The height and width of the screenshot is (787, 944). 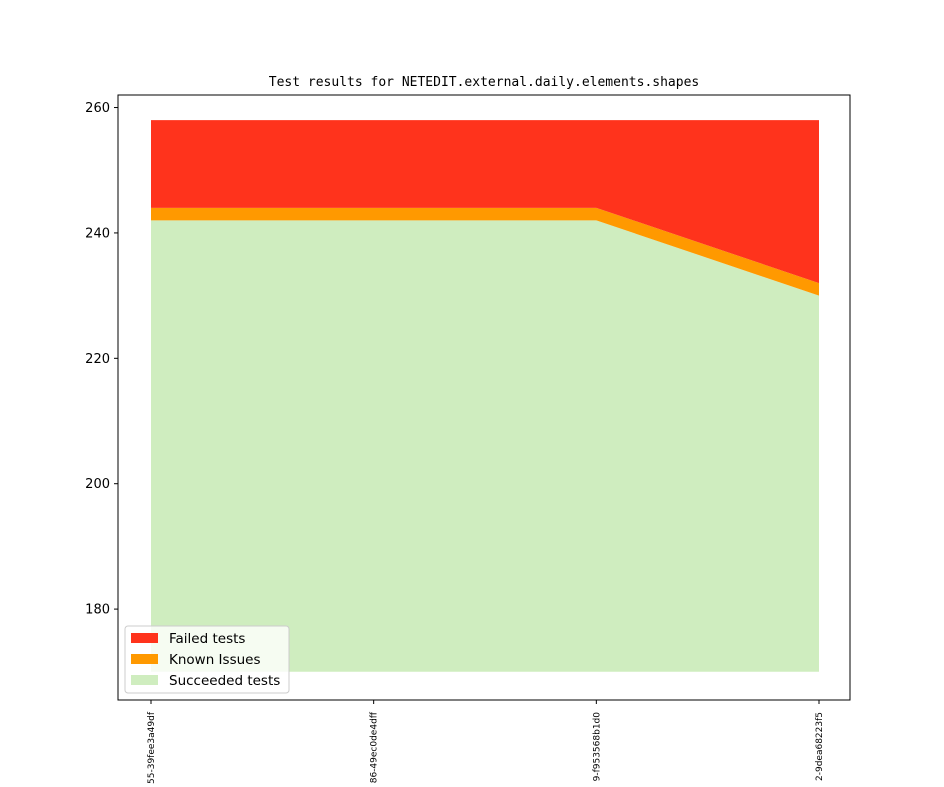 I want to click on legend-swatch-failed-tests, so click(x=144, y=638).